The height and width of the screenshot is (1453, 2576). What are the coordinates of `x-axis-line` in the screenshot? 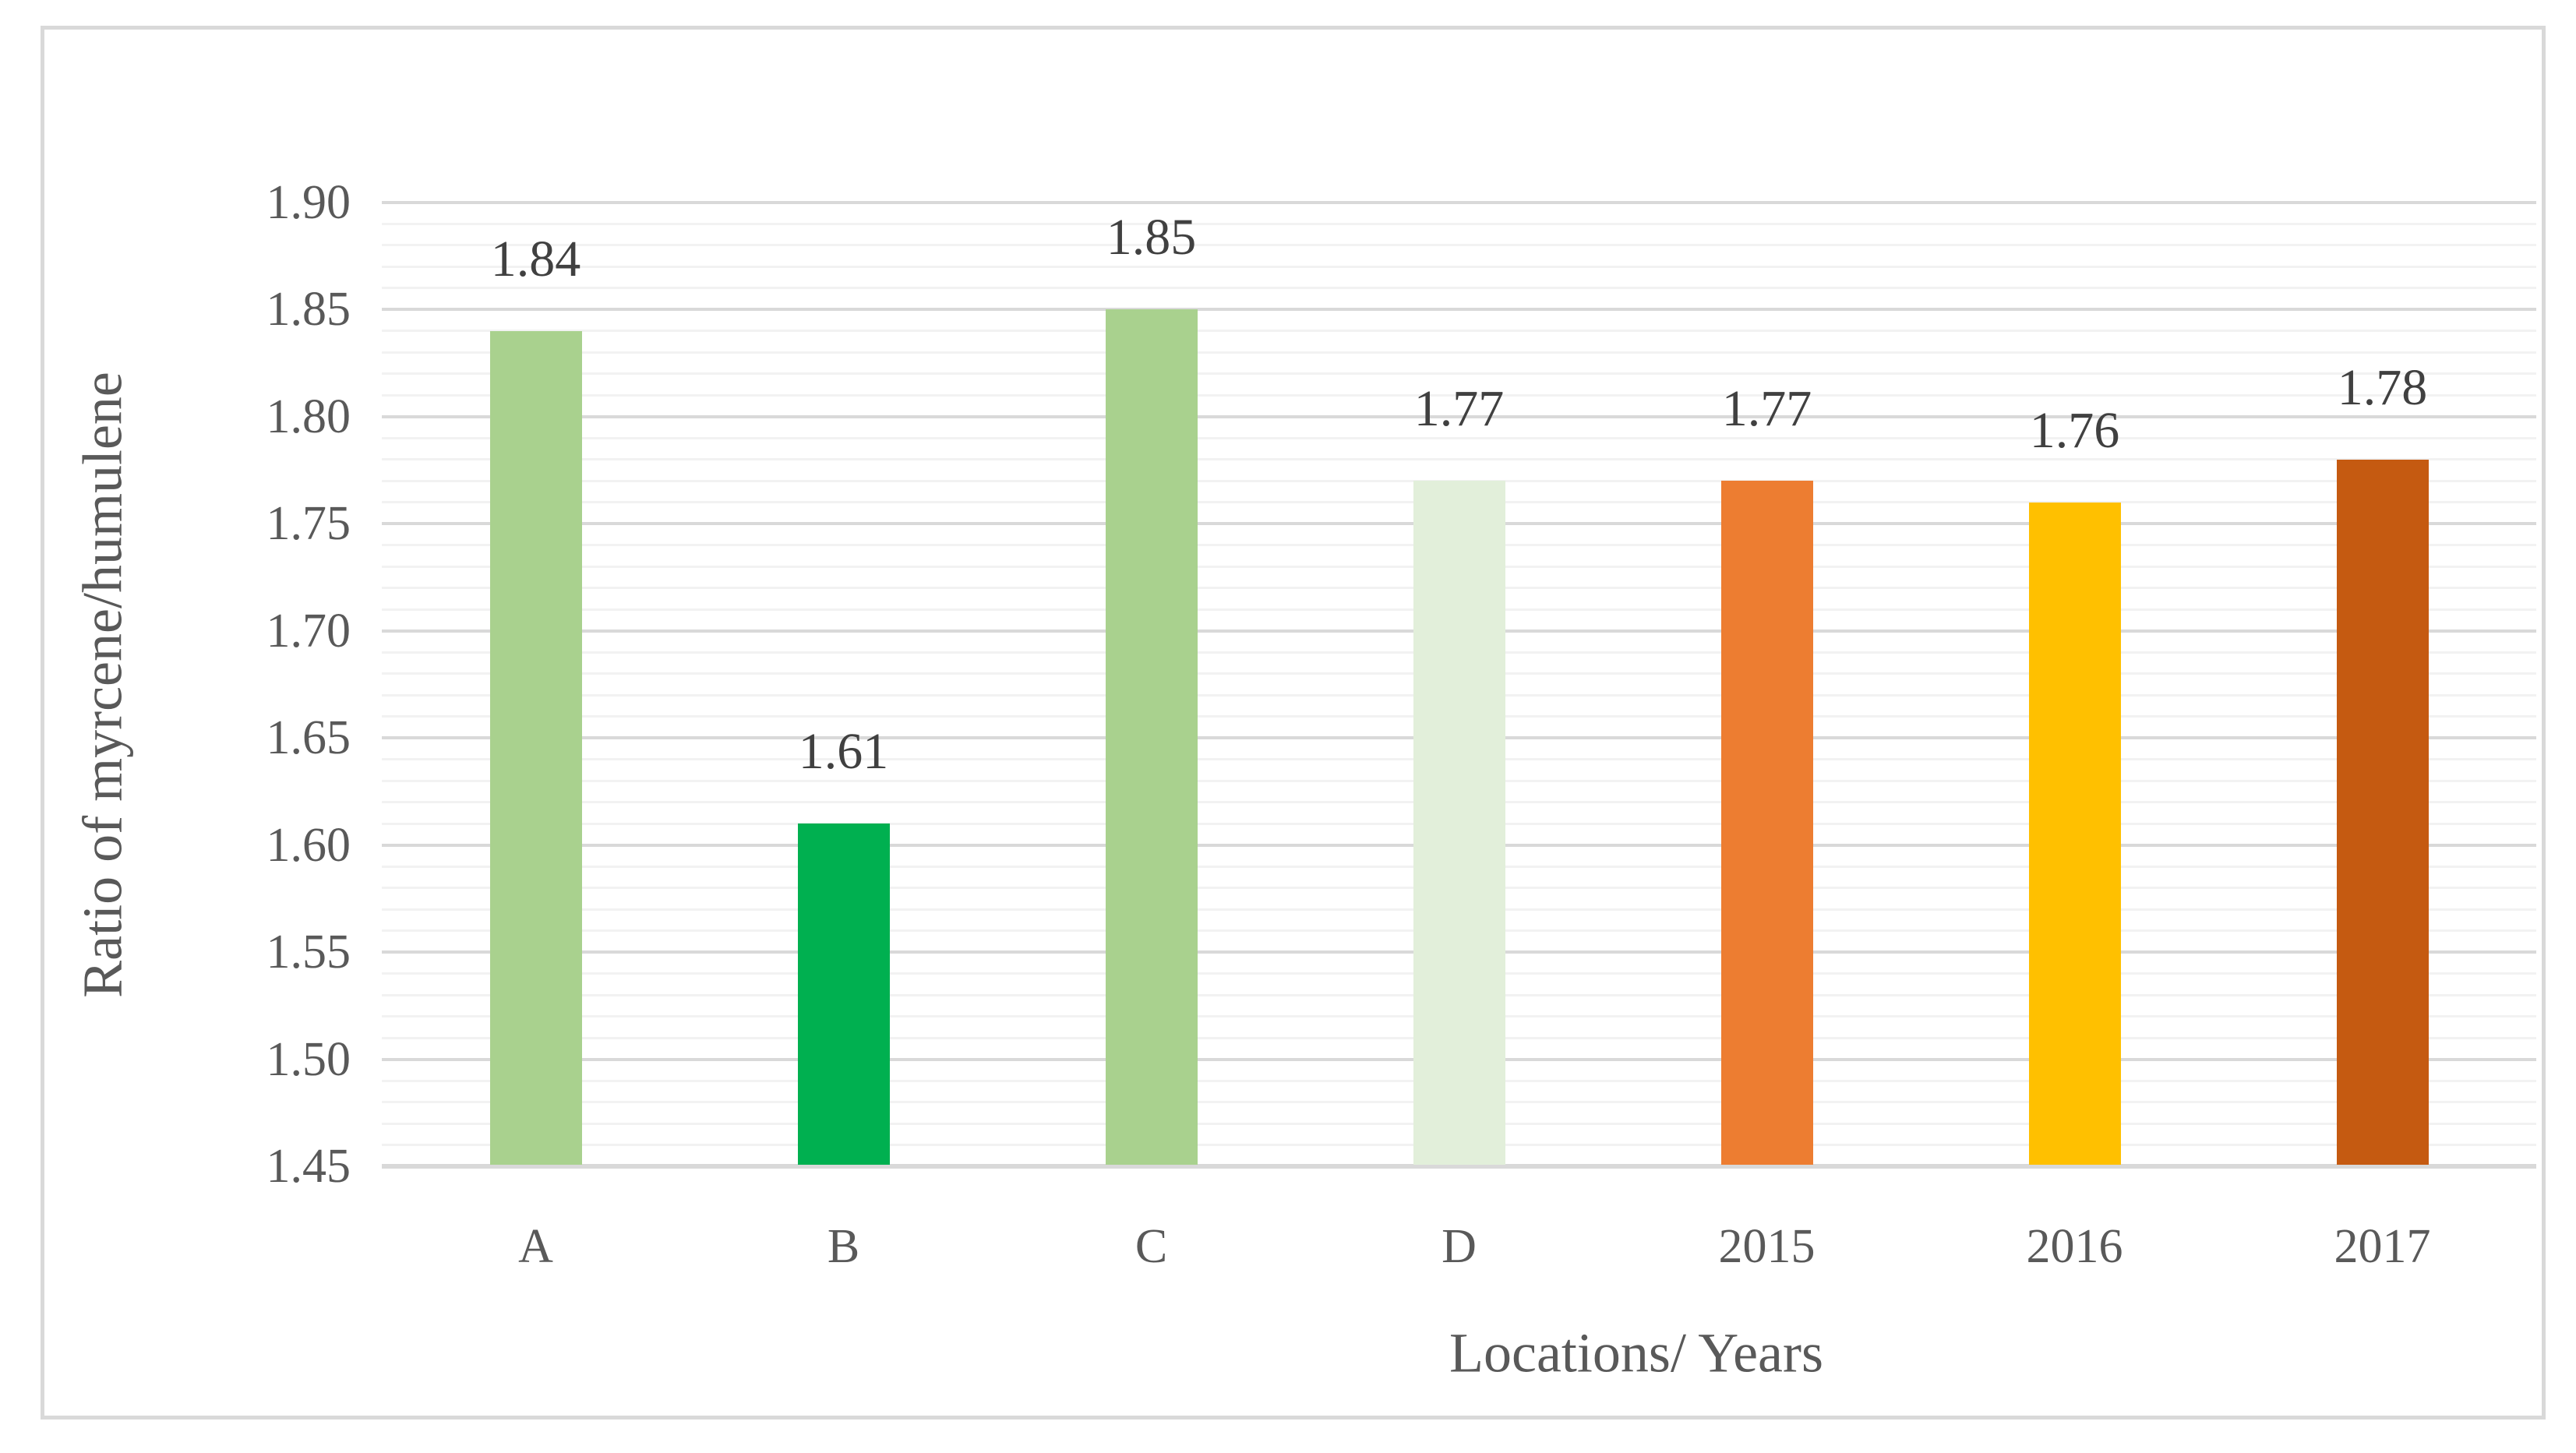 It's located at (1459, 1166).